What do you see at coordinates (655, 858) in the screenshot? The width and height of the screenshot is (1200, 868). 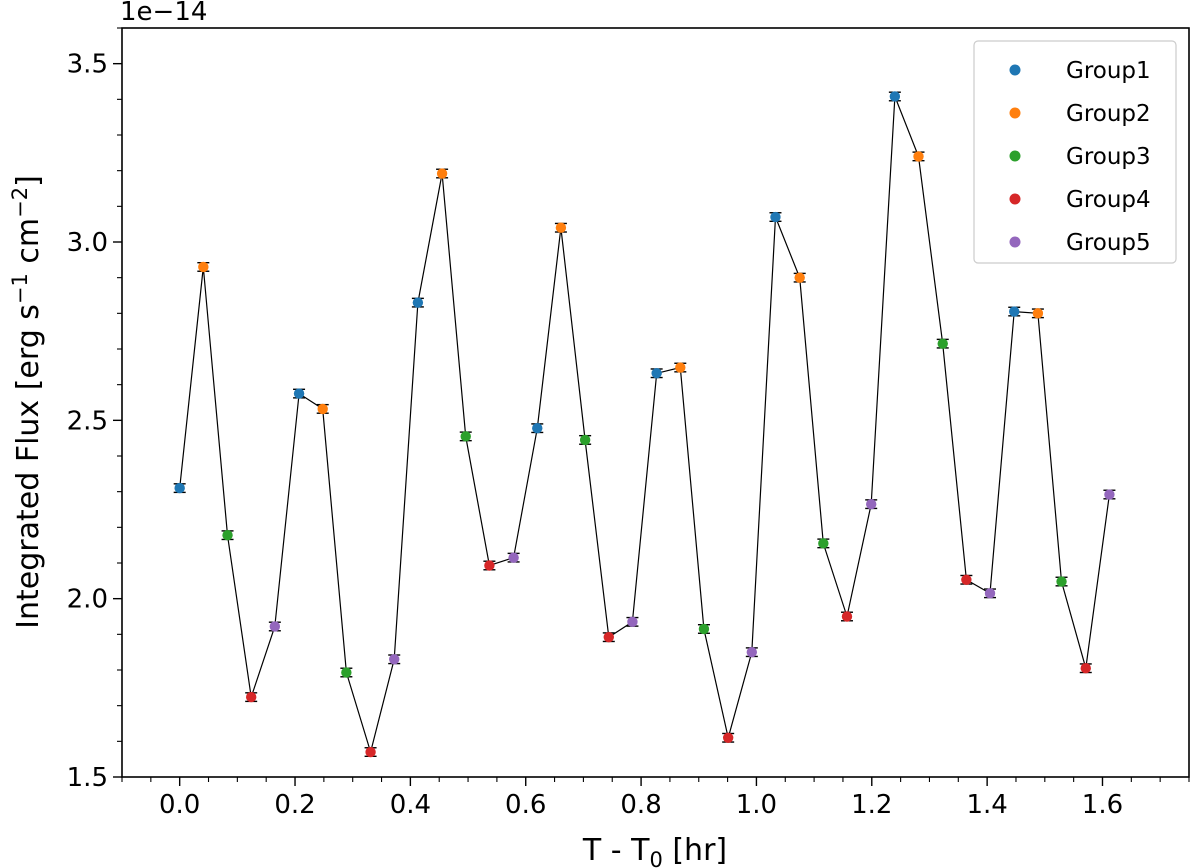 I see `x-axis-label-subscript: 0` at bounding box center [655, 858].